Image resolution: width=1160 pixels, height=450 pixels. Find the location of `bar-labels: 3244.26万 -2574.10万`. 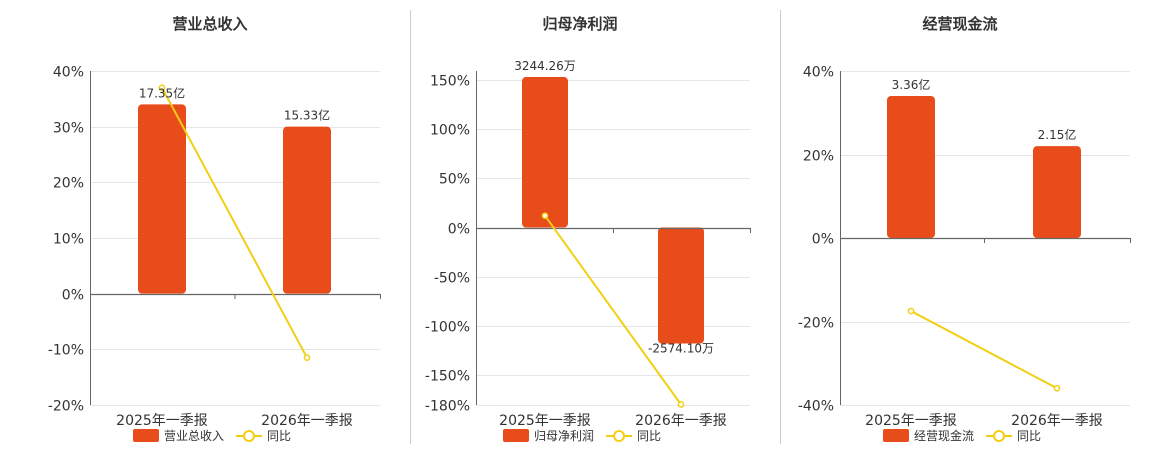

bar-labels: 3244.26万 -2574.10万 is located at coordinates (614, 207).